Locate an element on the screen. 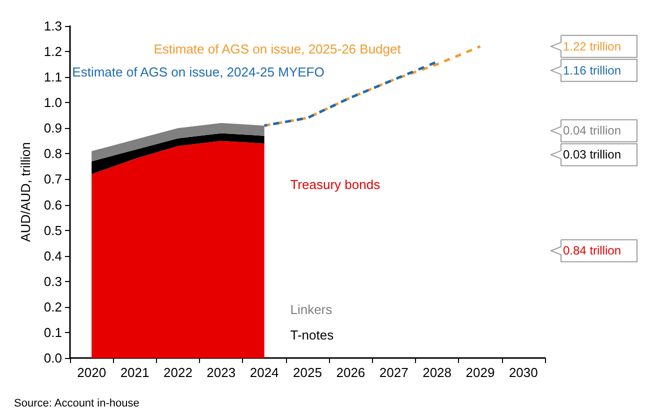  y-tick-label: 0.2 is located at coordinates (53, 306).